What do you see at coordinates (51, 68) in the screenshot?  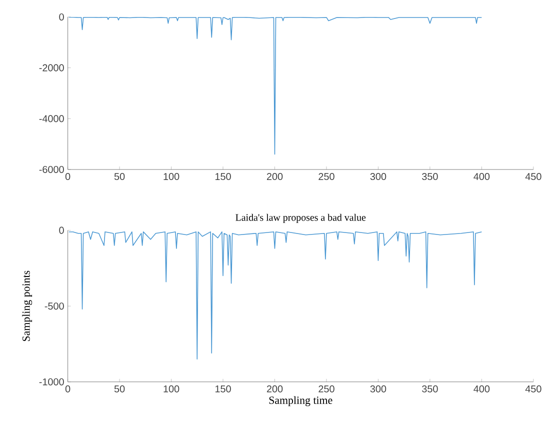 I see `y-tick-label: -2000` at bounding box center [51, 68].